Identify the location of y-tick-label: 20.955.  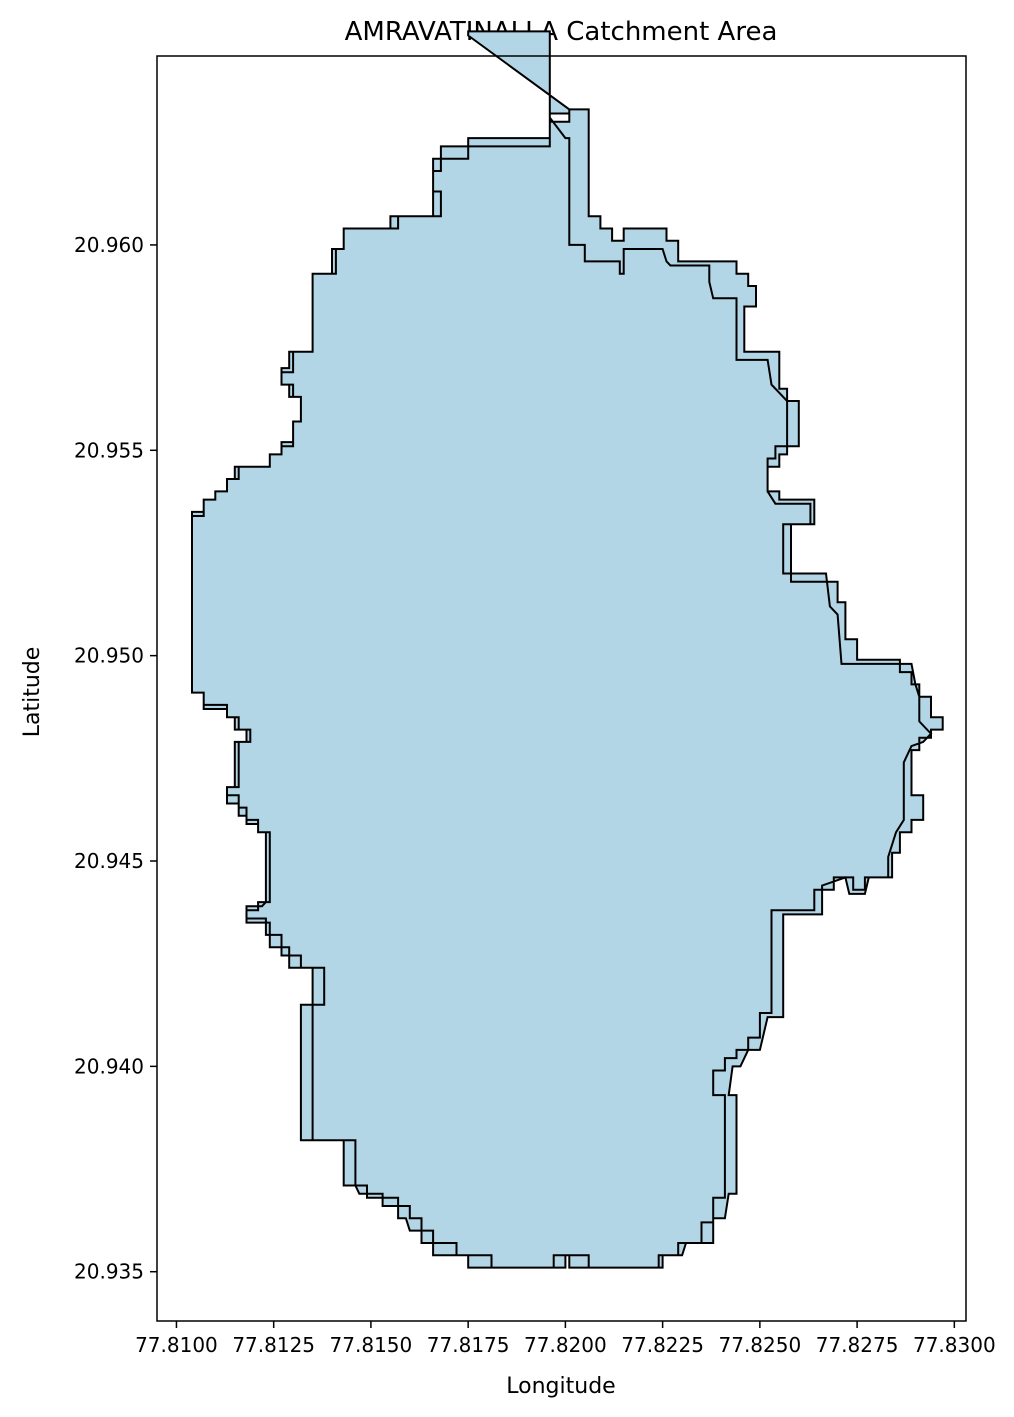
(109, 450).